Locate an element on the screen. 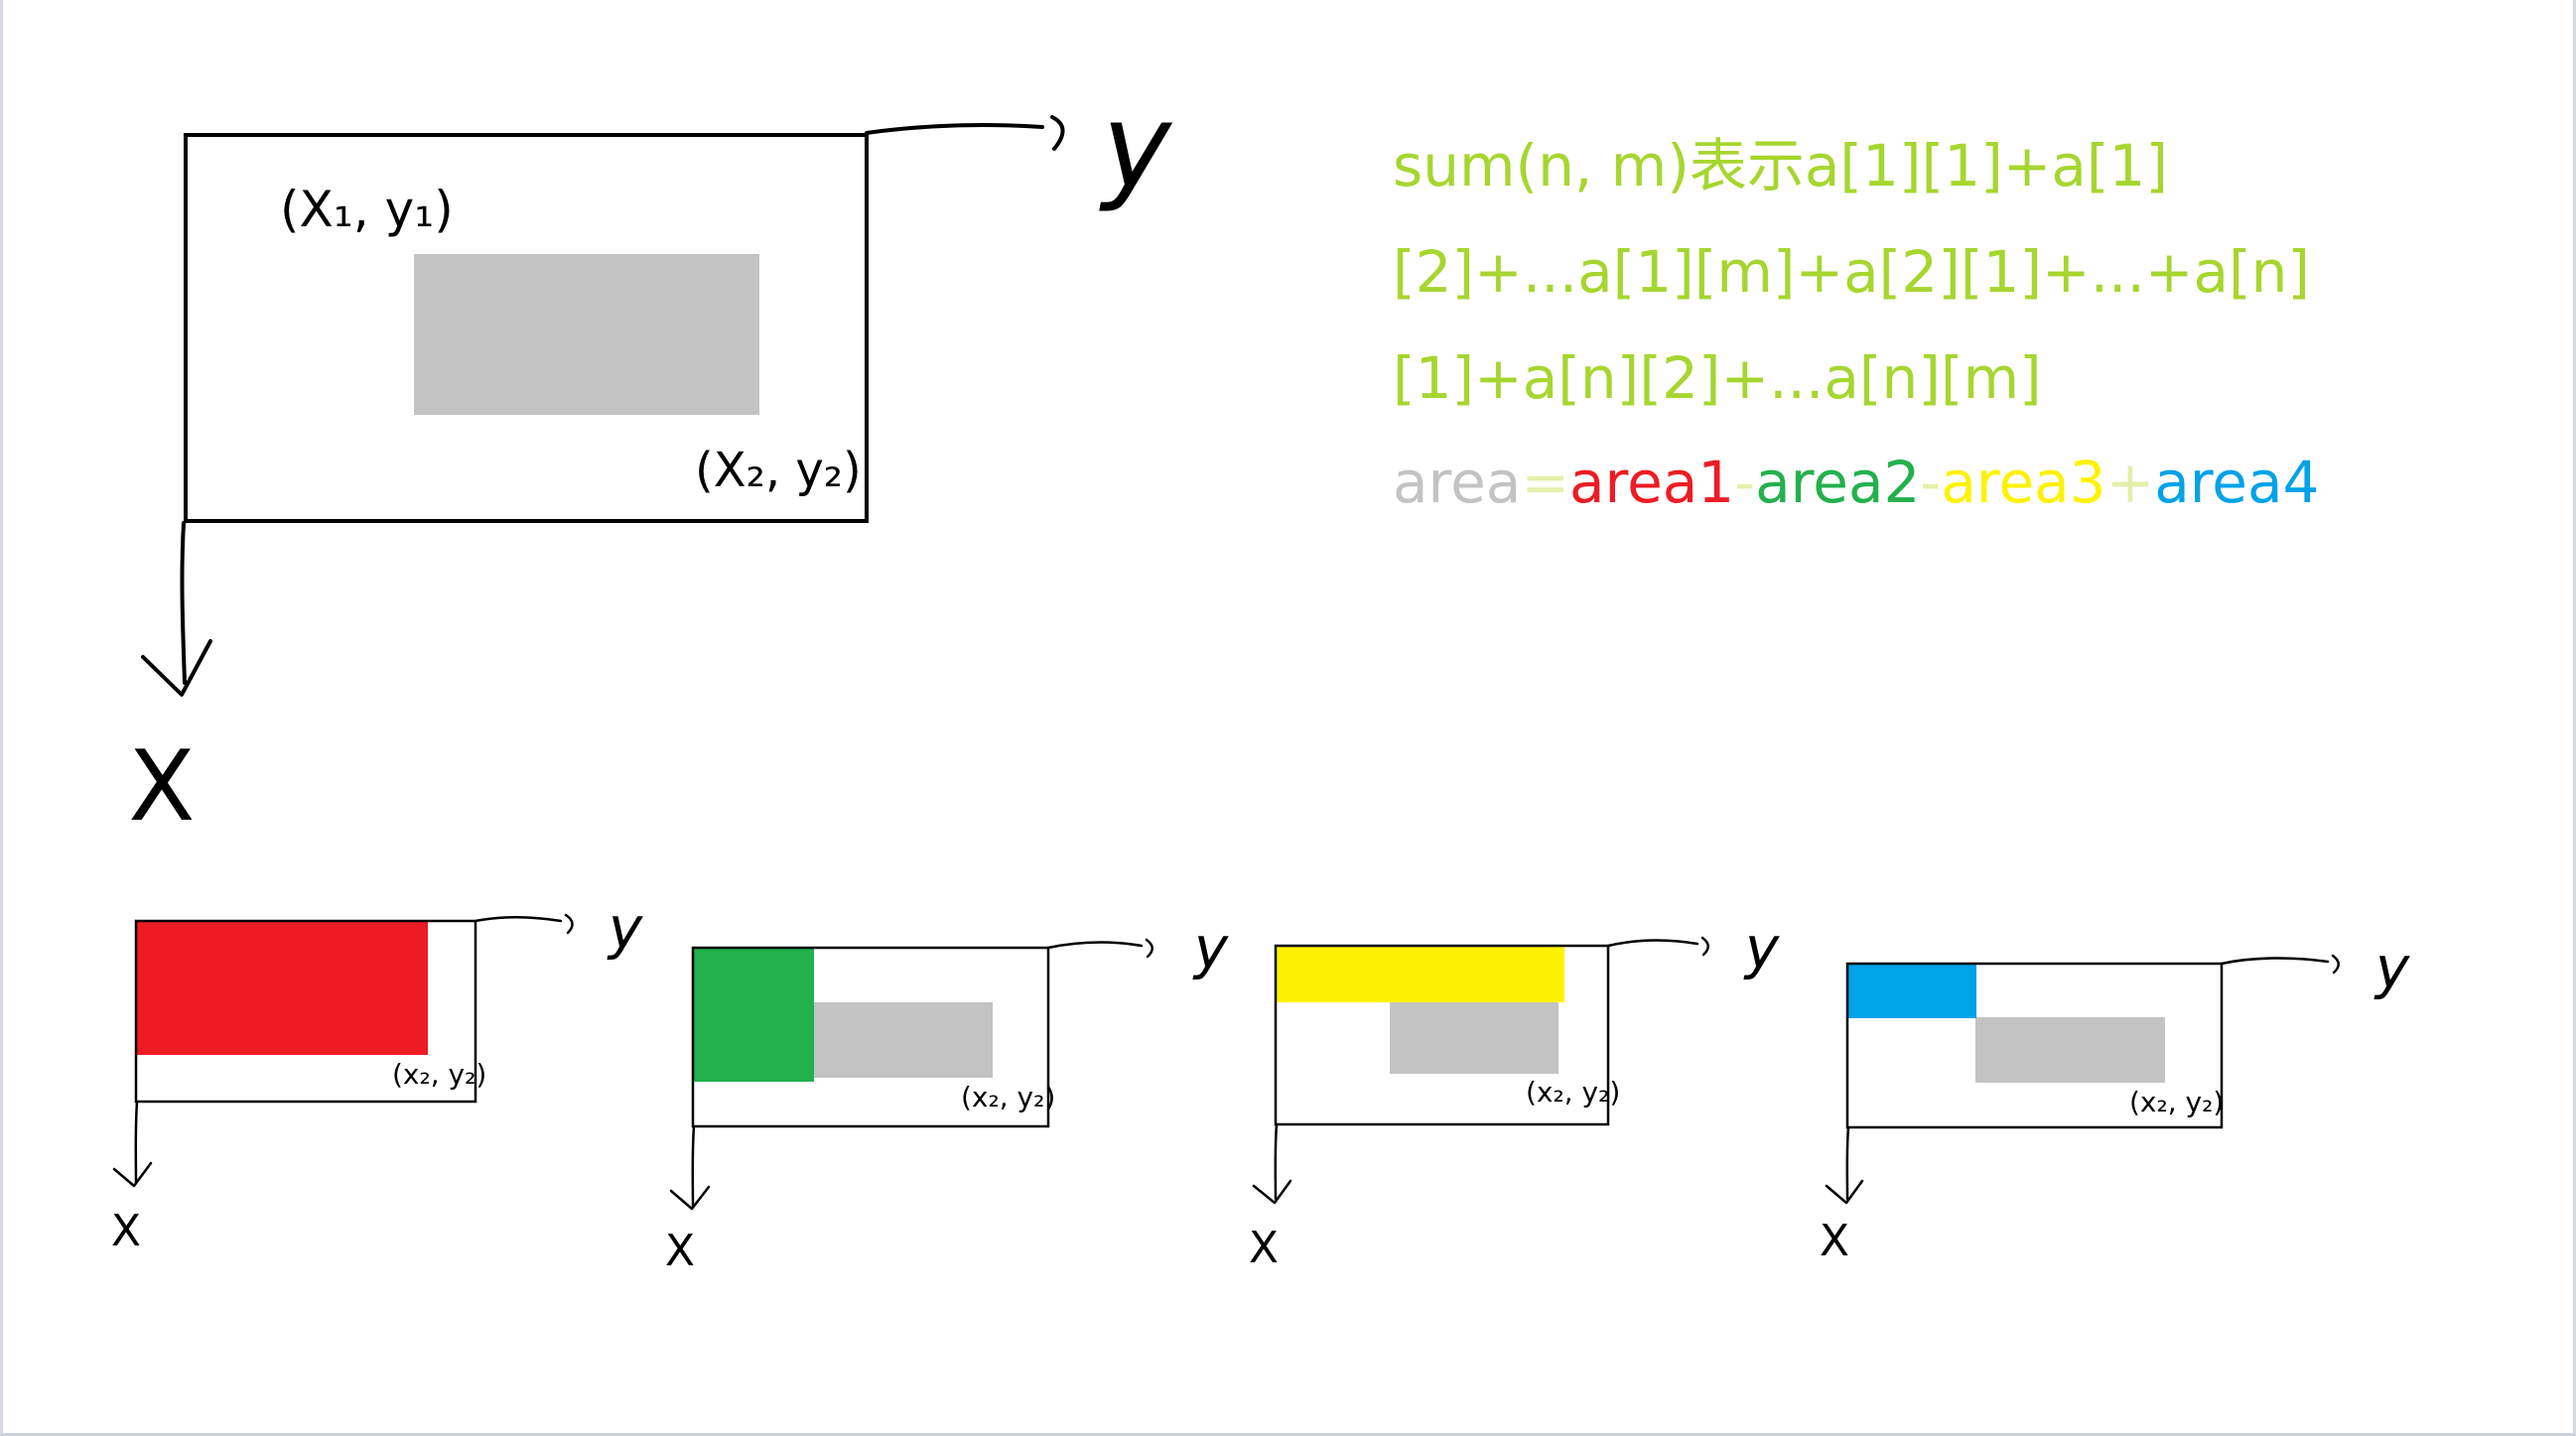 This screenshot has height=1436, width=2576. panel1-highlight is located at coordinates (282, 988).